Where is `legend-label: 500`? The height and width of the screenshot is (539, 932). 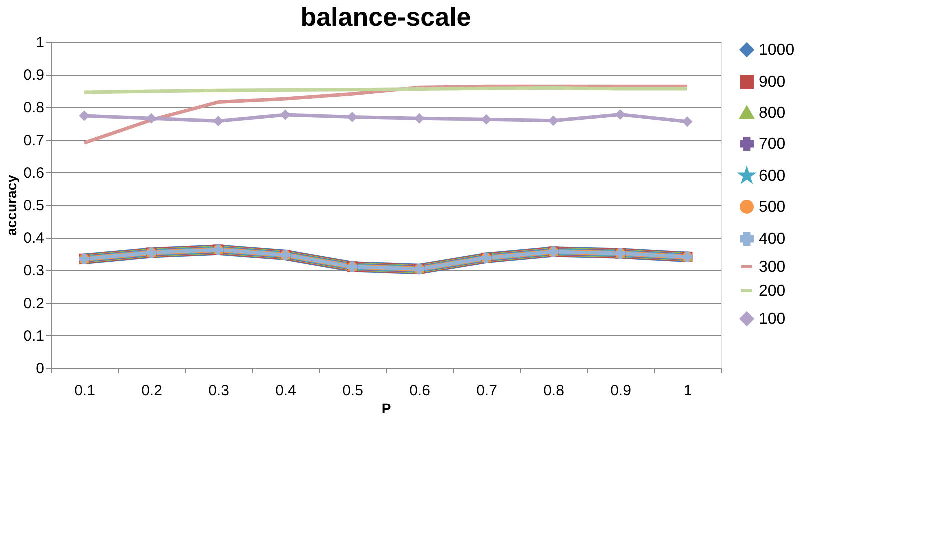
legend-label: 500 is located at coordinates (772, 207).